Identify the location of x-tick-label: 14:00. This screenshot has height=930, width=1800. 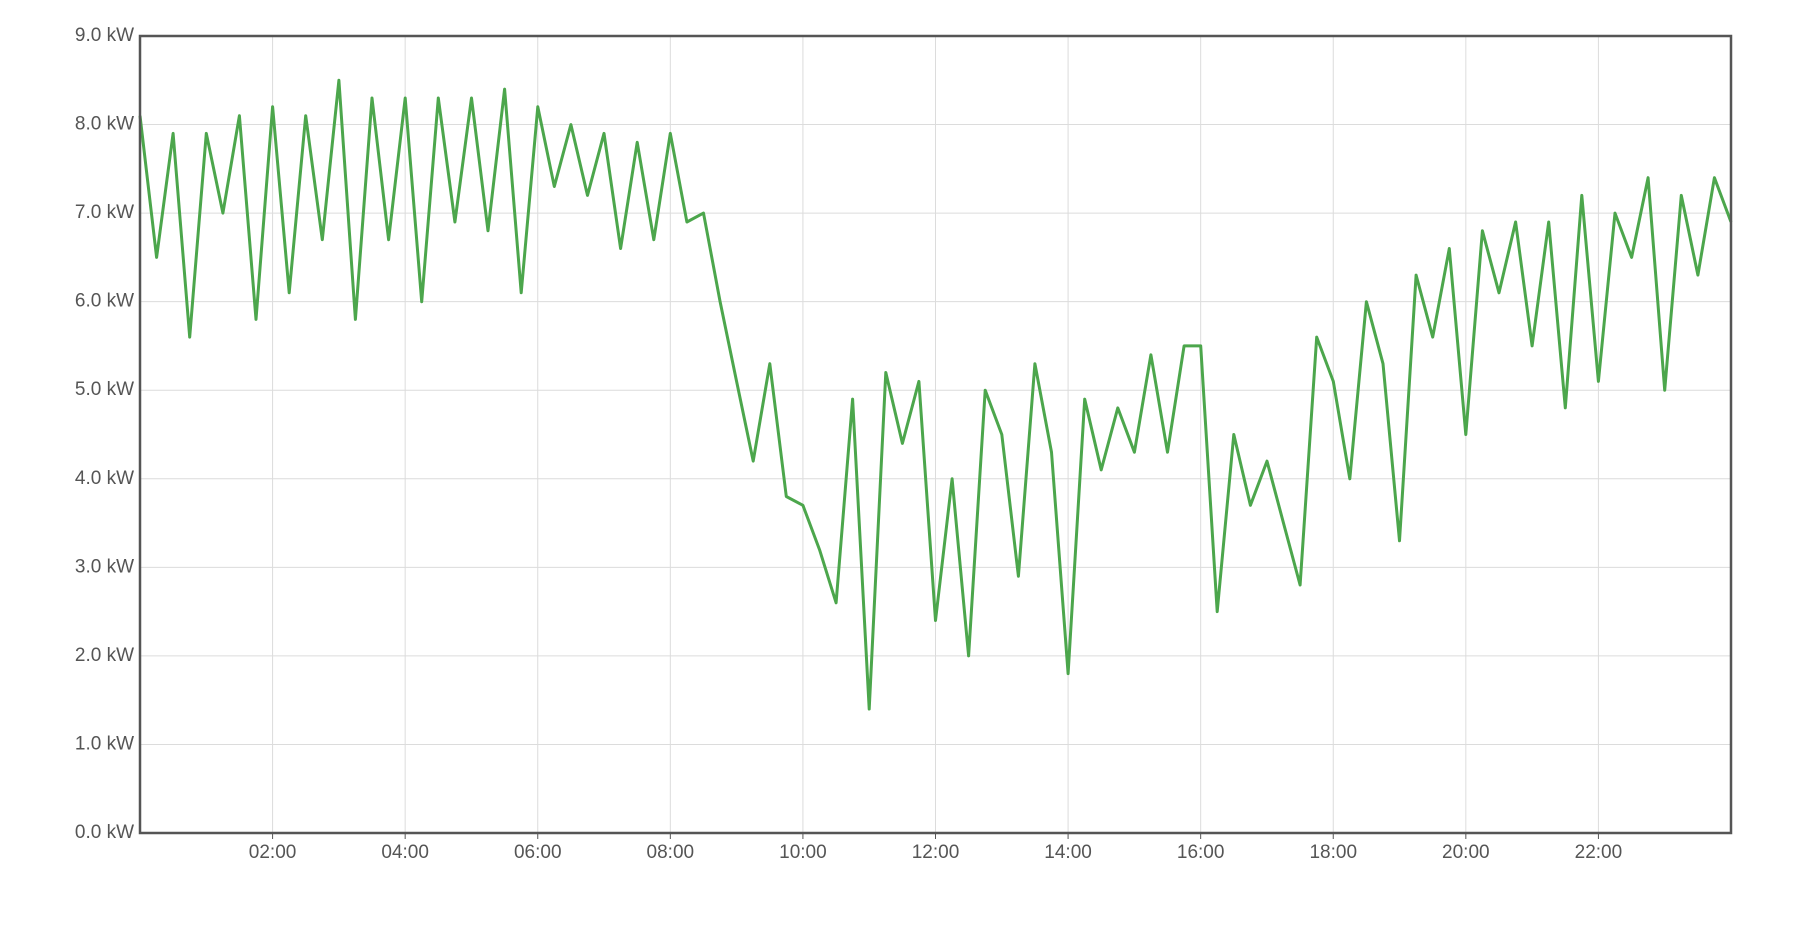
(1068, 852).